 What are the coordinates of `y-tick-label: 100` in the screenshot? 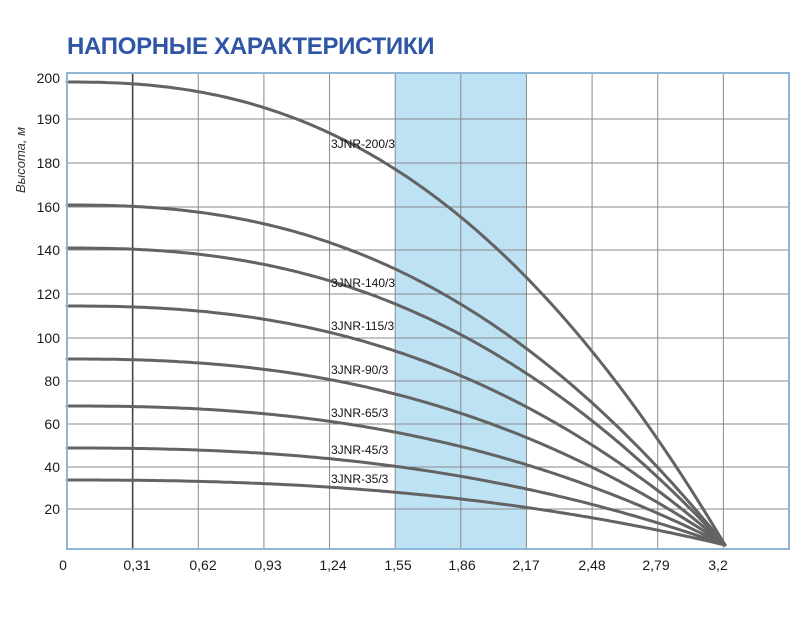 It's located at (49, 338).